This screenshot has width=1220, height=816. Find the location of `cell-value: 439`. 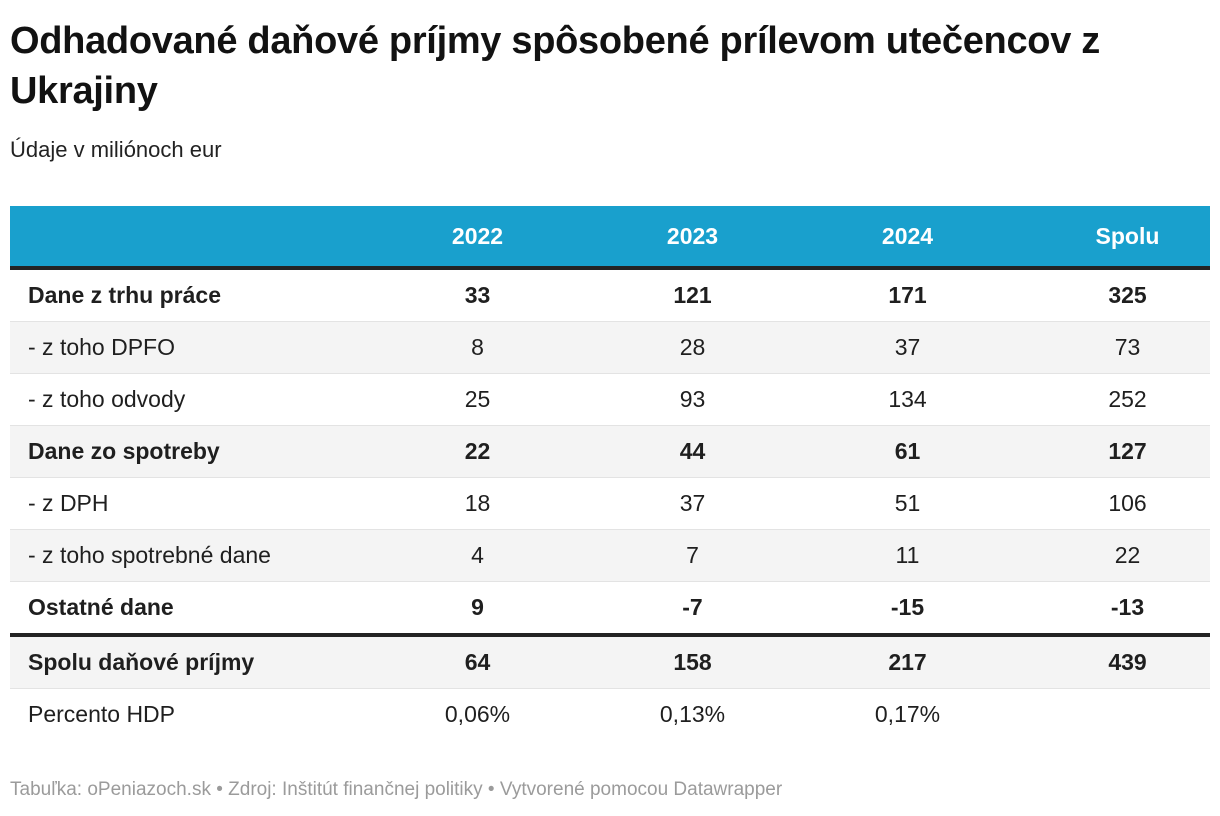

cell-value: 439 is located at coordinates (1112, 661).